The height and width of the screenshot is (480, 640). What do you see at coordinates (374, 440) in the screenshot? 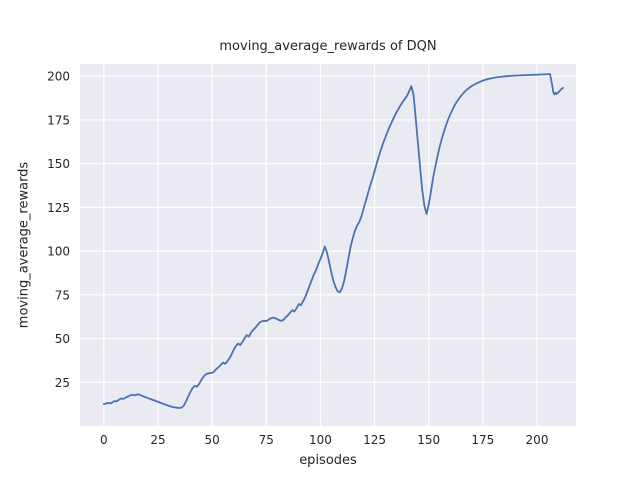
I see `x-tick-label: 125` at bounding box center [374, 440].